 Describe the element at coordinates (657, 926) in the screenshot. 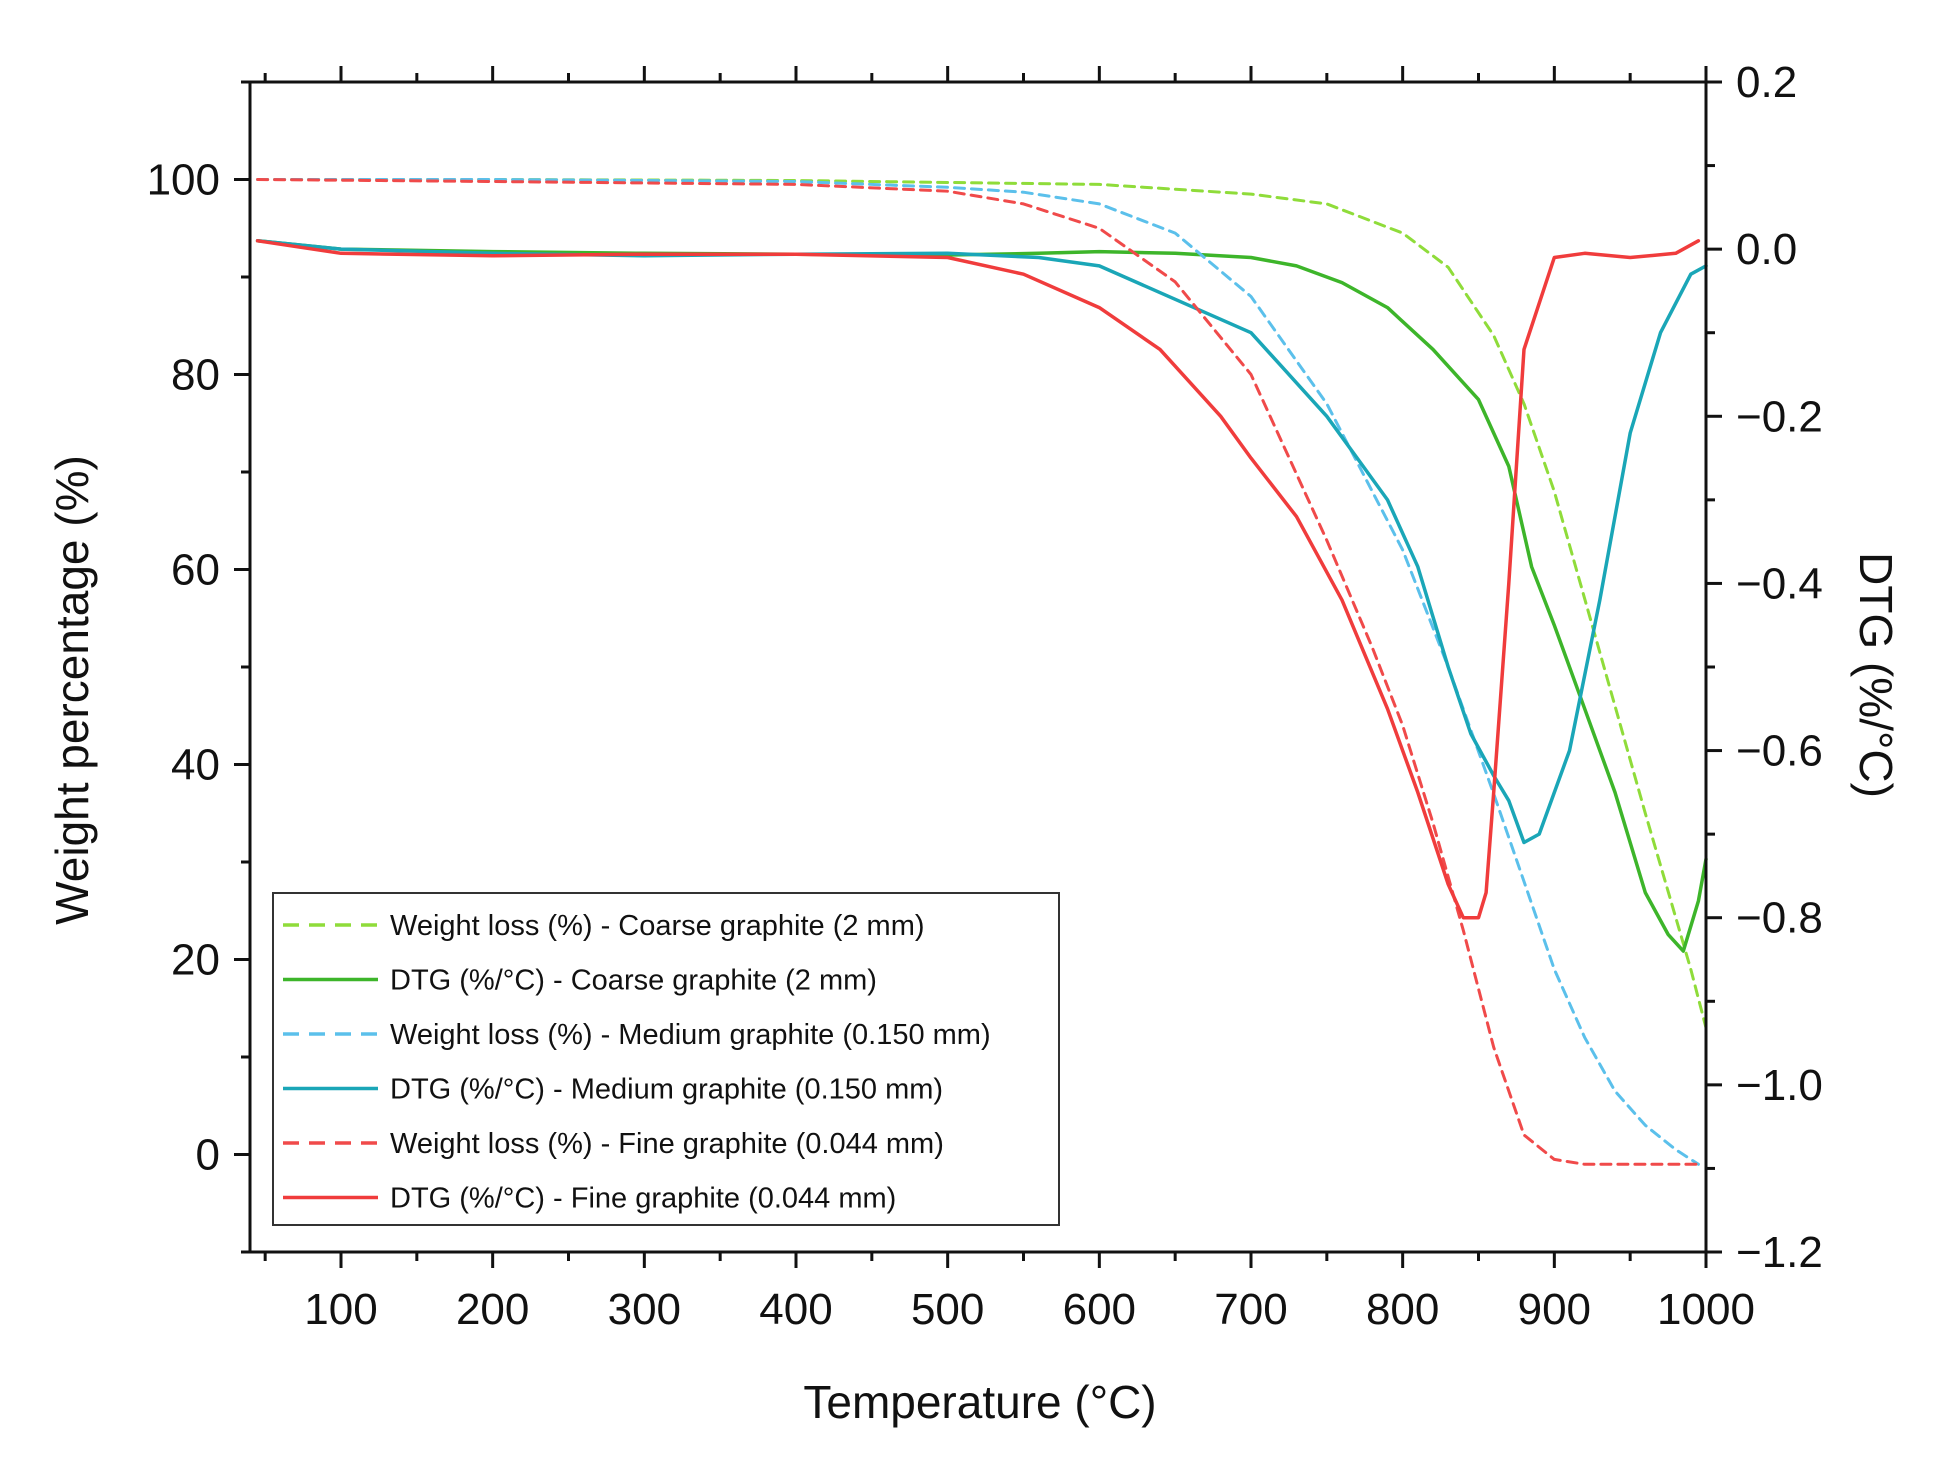

I see `legend-label-1: Weight loss (%) - Coarse graphite (2 mm)` at that location.